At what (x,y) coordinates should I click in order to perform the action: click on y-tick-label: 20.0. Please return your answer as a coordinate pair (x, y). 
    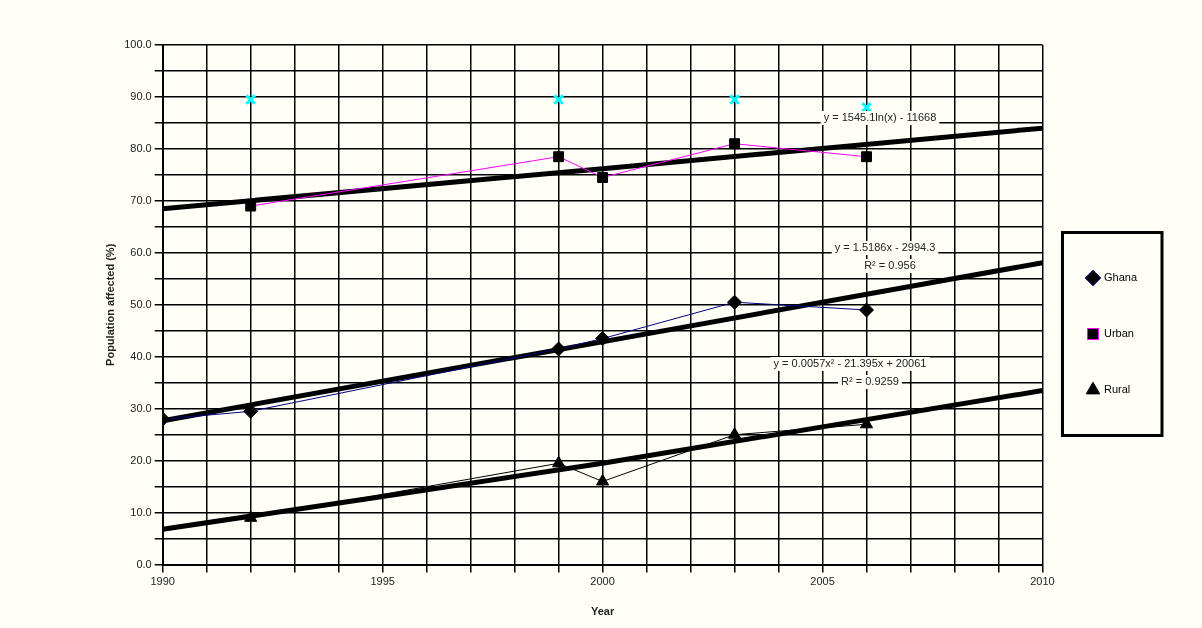
    Looking at the image, I should click on (141, 459).